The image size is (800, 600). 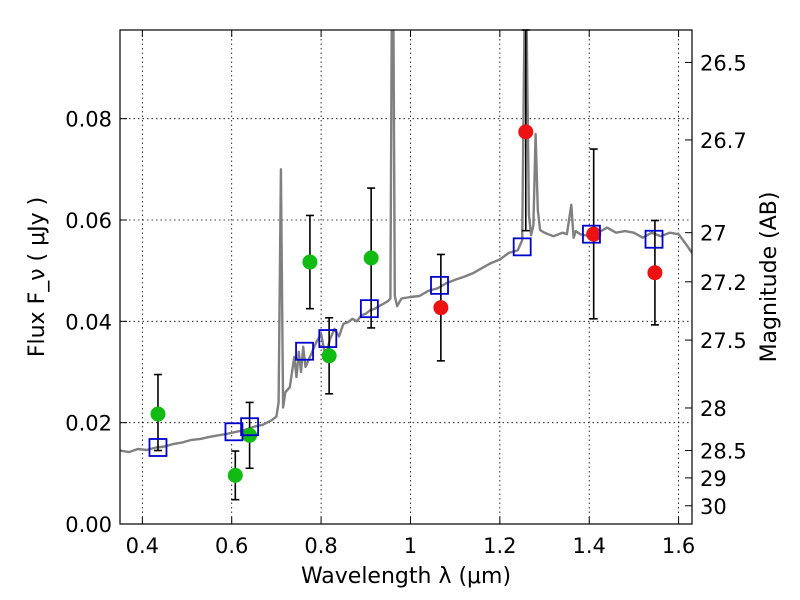 I want to click on x-tick-label: 0.8, so click(x=320, y=546).